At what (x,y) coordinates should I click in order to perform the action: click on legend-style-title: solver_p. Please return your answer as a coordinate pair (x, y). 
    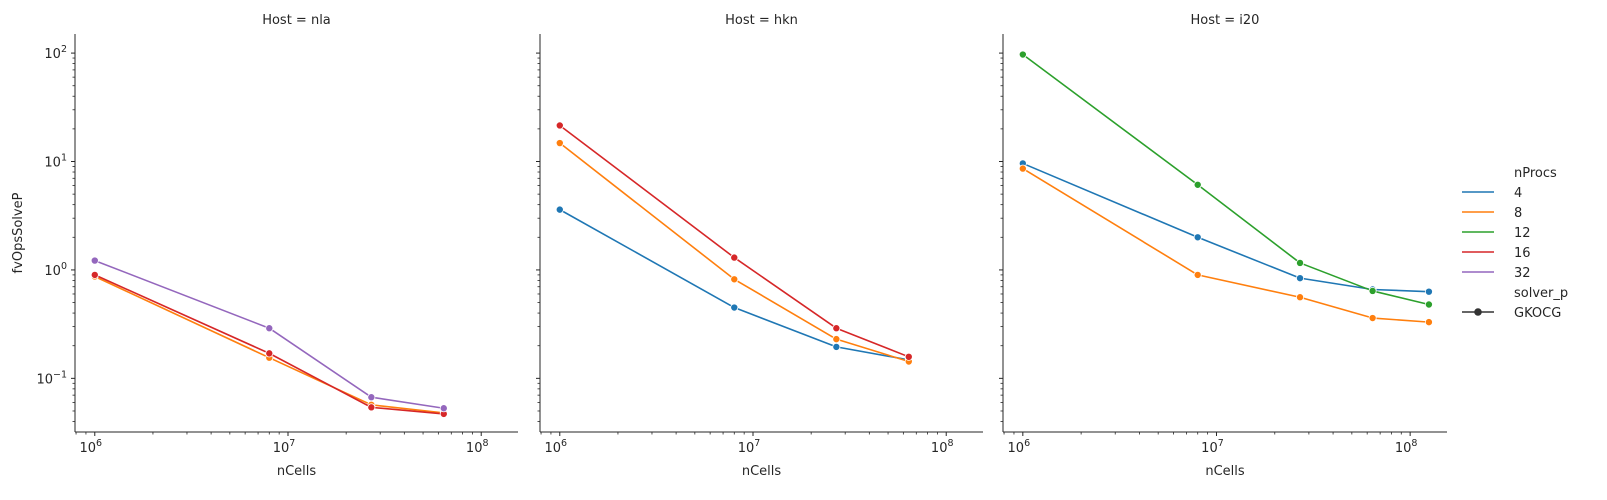
    Looking at the image, I should click on (1541, 293).